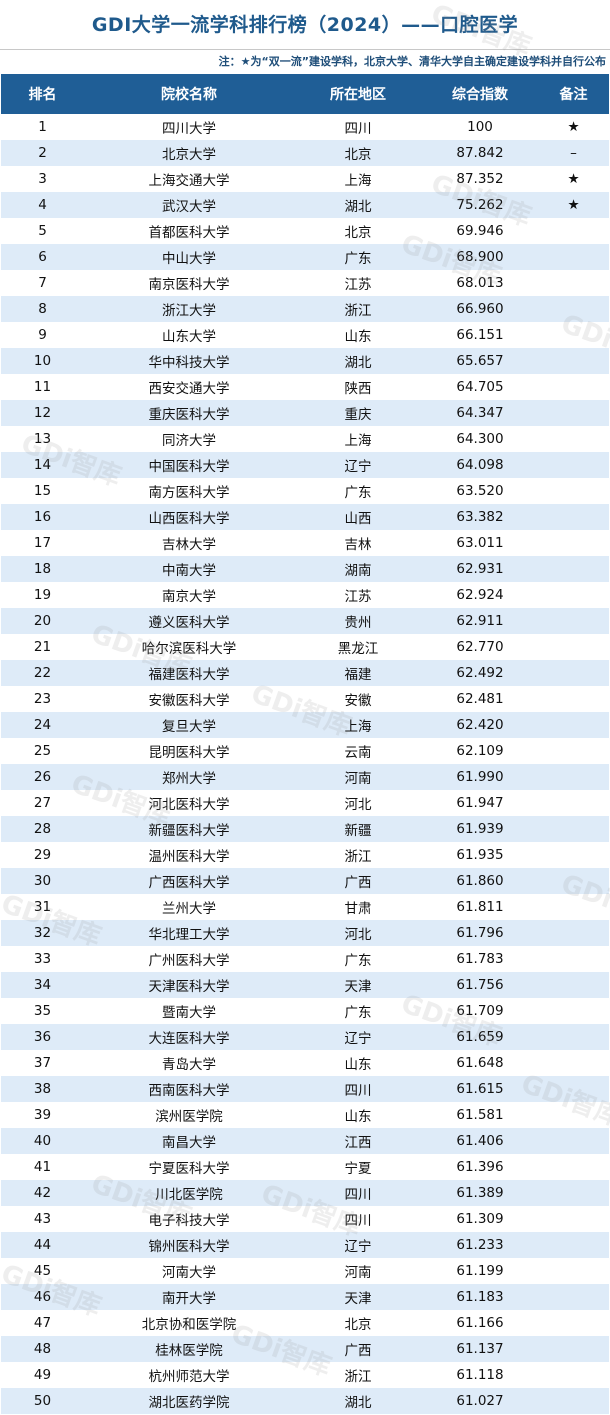 The height and width of the screenshot is (1415, 610). I want to click on cell-index: 62.924, so click(480, 595).